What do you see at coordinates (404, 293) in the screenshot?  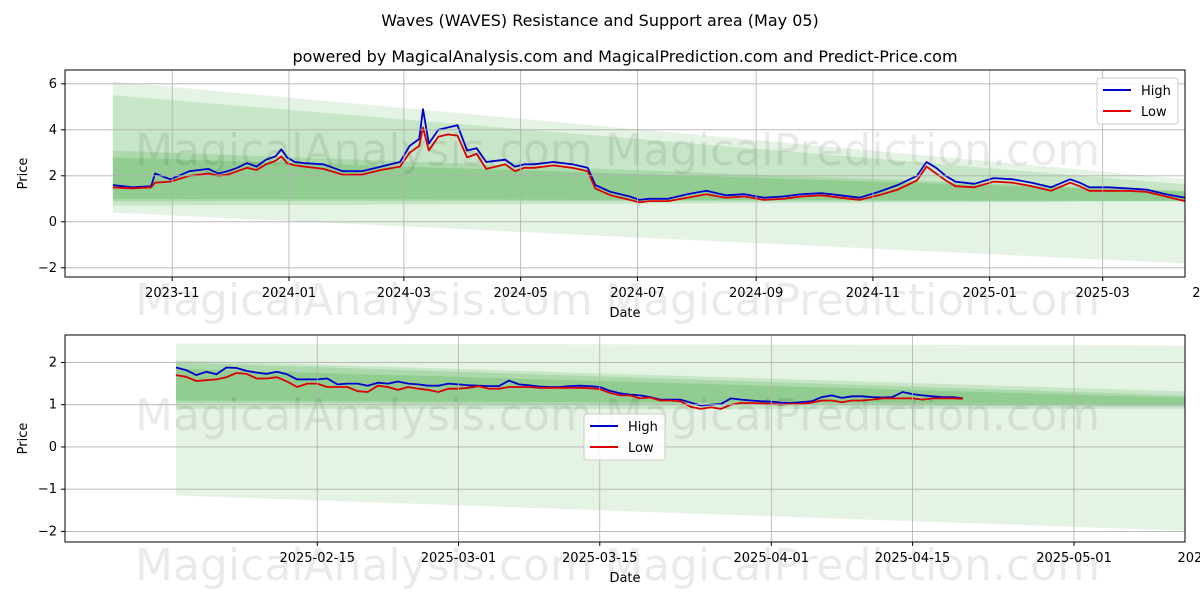 I see `x-tick-label: 2024-03` at bounding box center [404, 293].